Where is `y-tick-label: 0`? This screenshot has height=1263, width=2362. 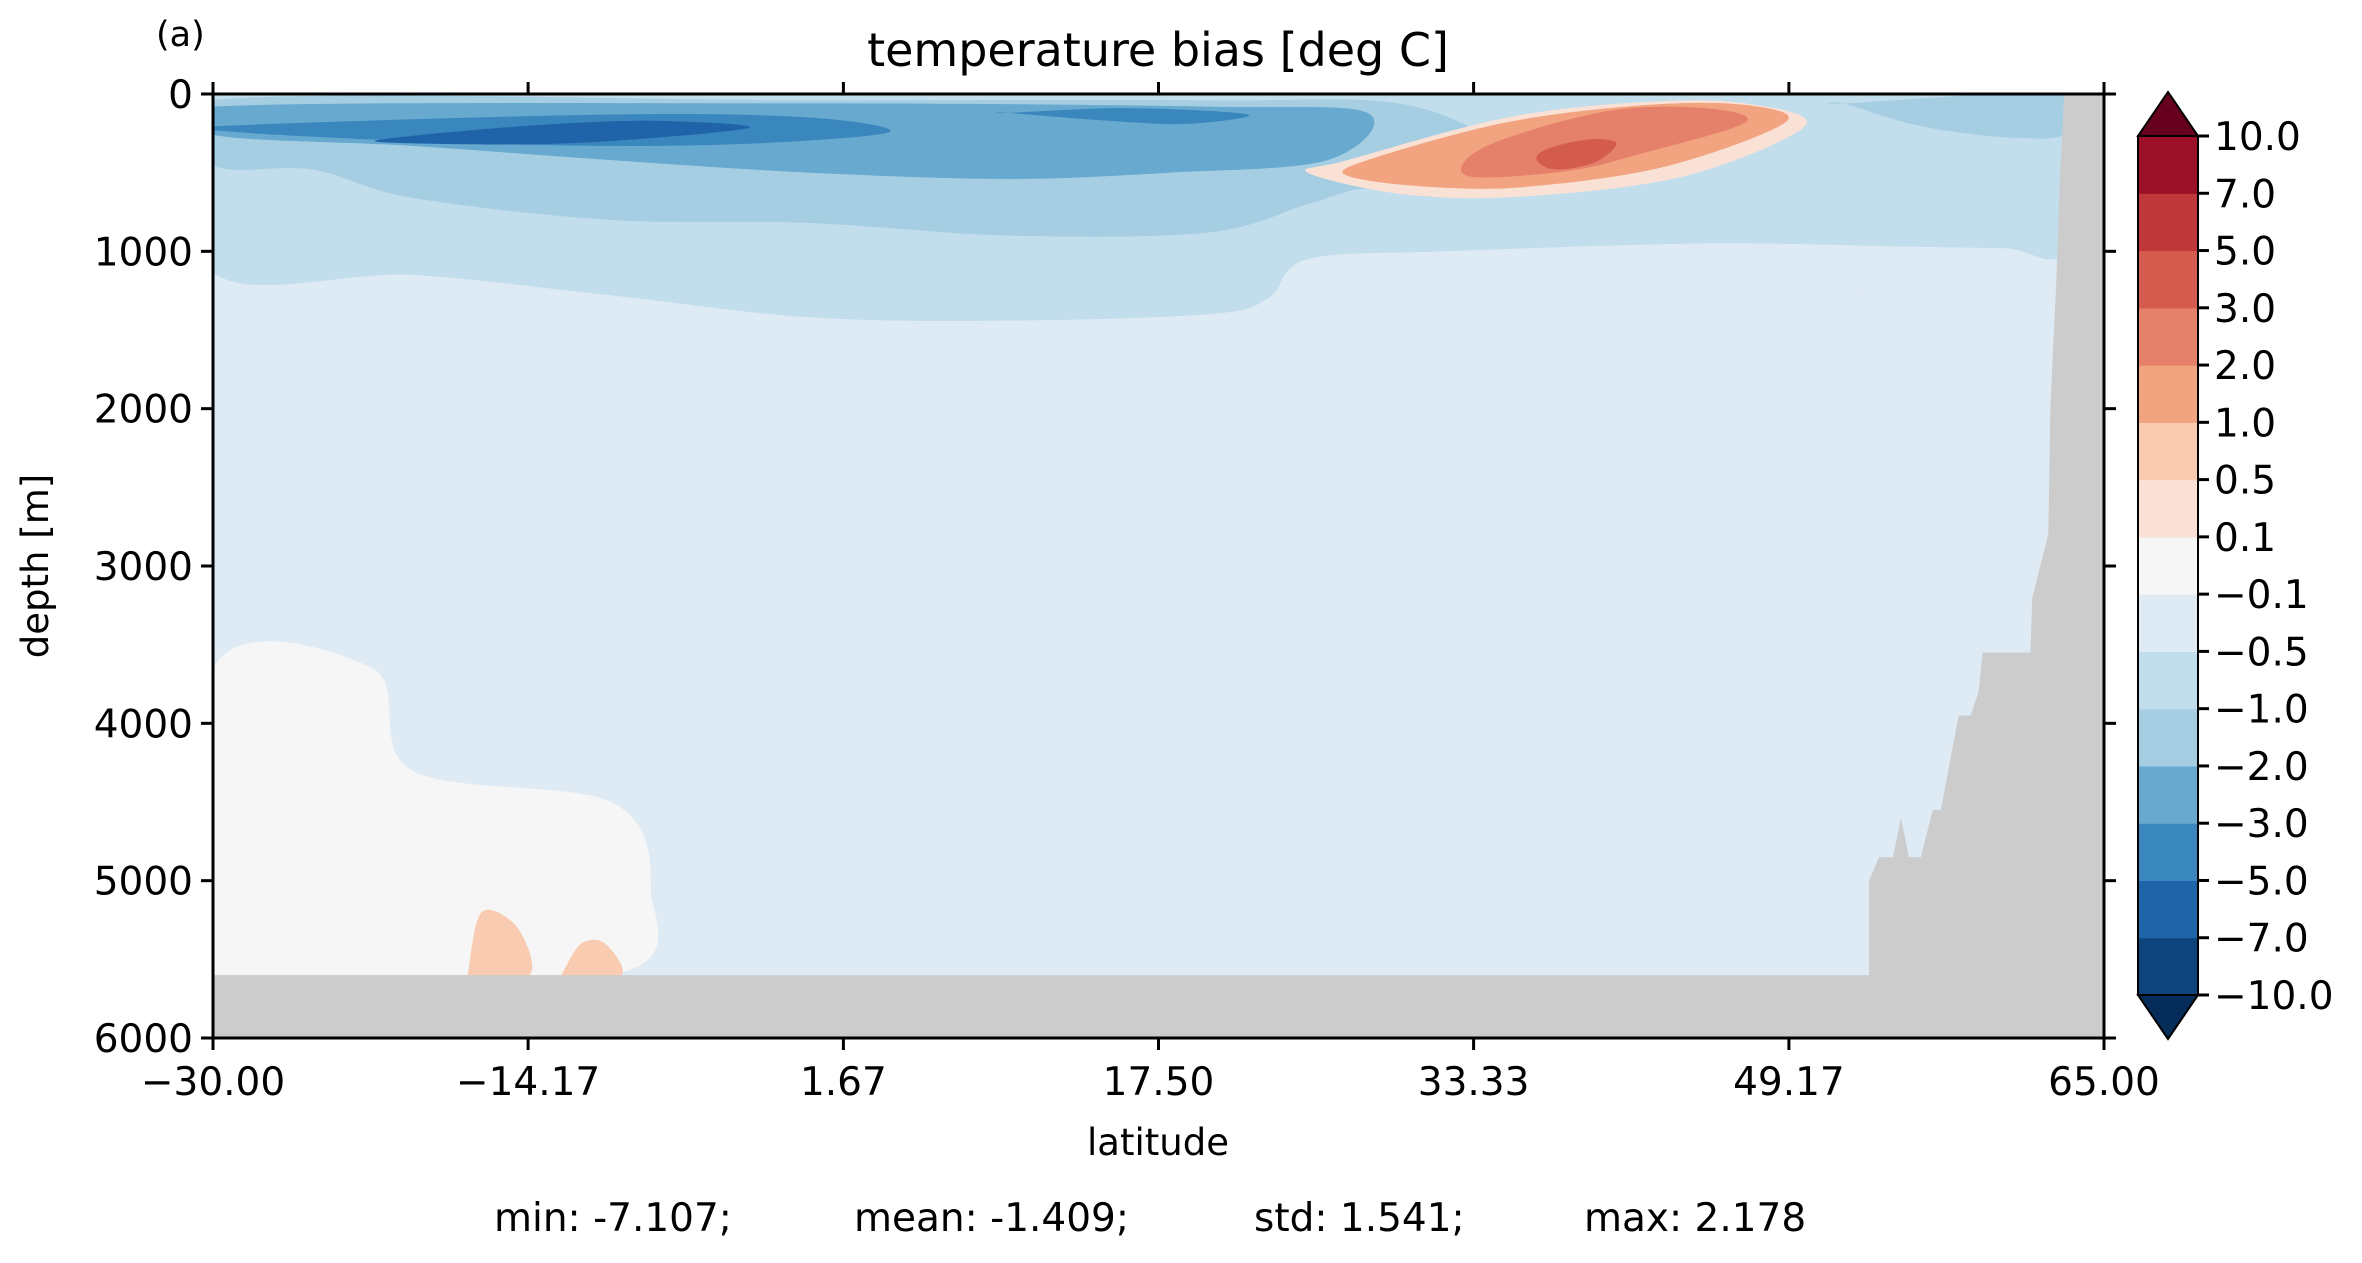
y-tick-label: 0 is located at coordinates (180, 95).